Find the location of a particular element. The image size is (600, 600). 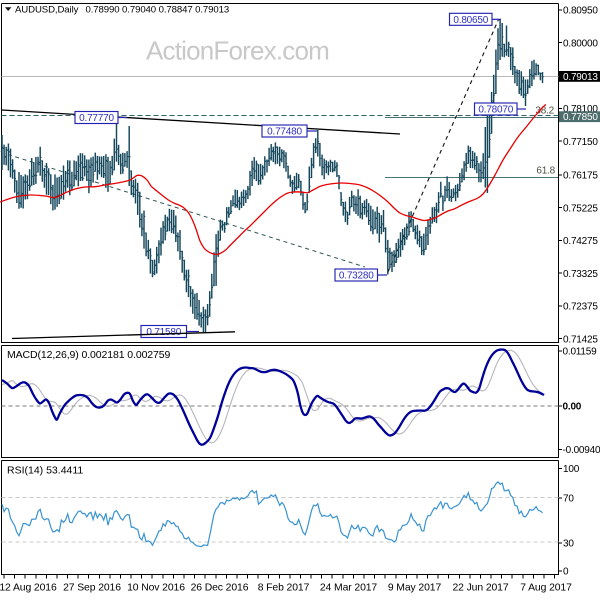

svg-text: RSI(14) 53.4411 is located at coordinates (45, 471).